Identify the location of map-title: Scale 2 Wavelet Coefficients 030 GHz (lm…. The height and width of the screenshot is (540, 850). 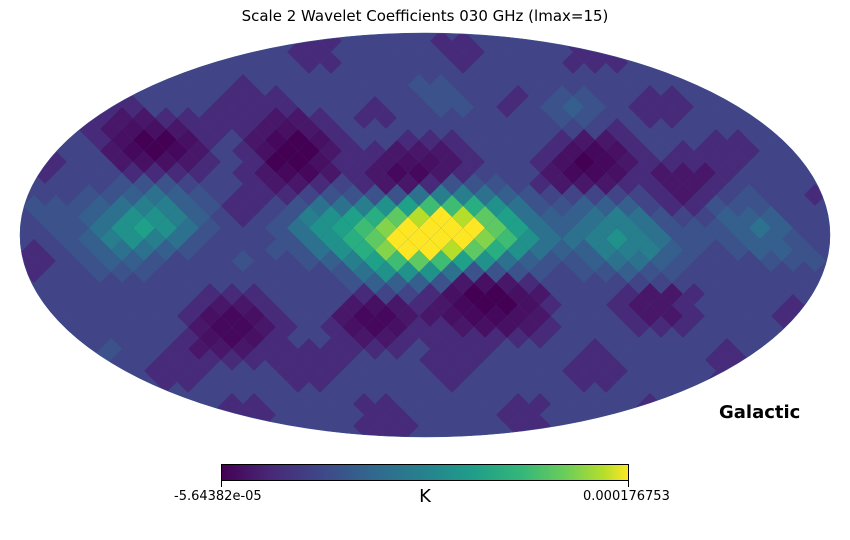
(425, 16).